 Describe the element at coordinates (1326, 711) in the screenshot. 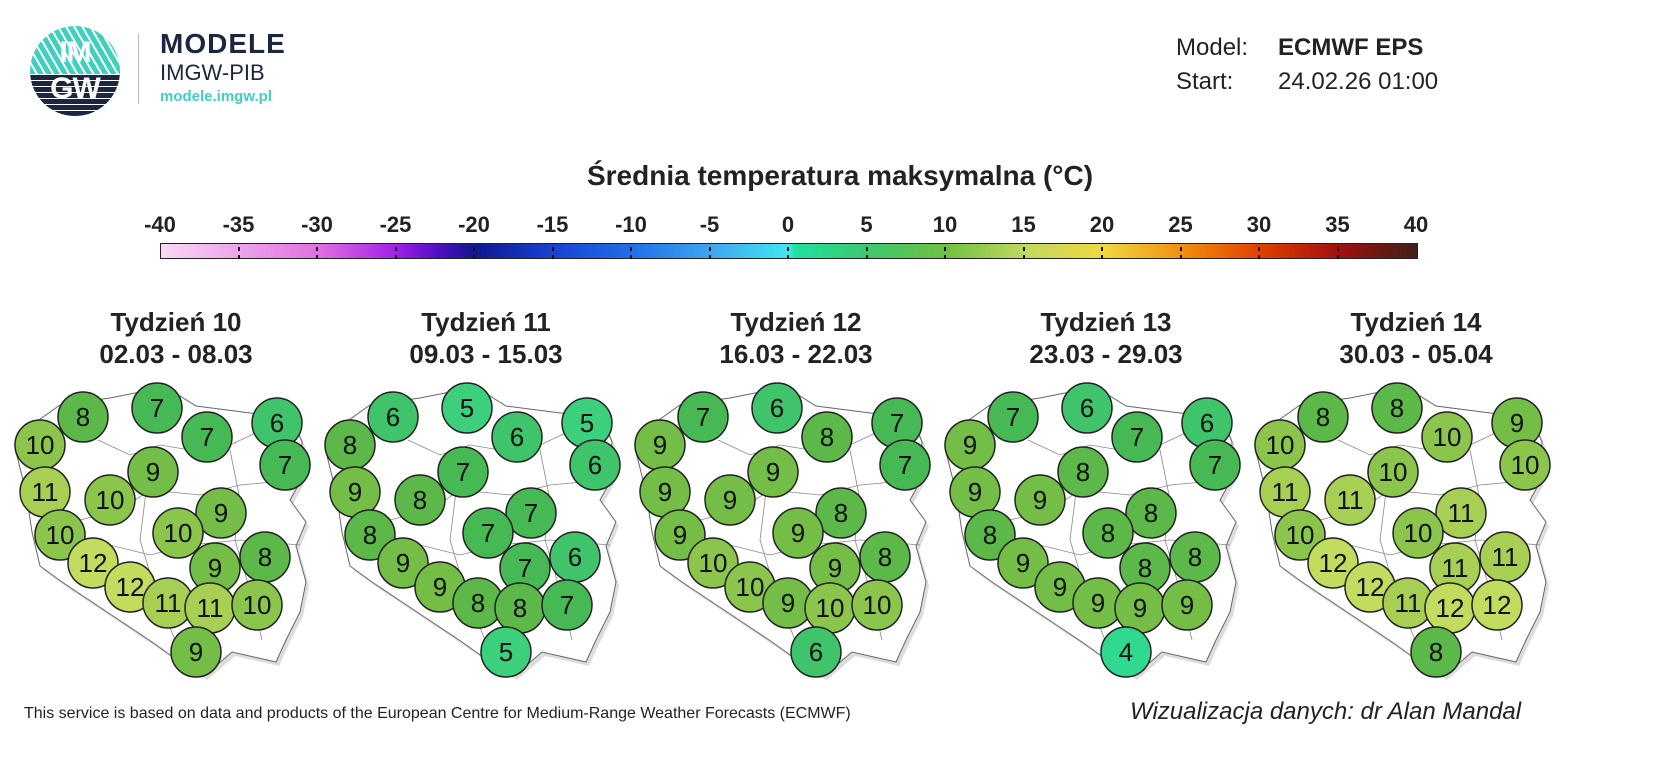

I see `visualization-credit: Wizualizacja danych: dr Alan Mandal` at that location.